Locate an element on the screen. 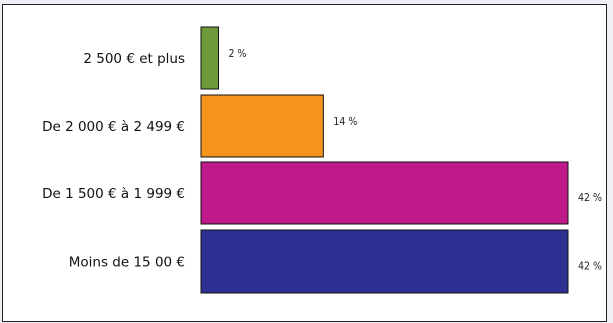 This screenshot has width=613, height=323. category-label-3: Moins de 15 00 € is located at coordinates (127, 263).